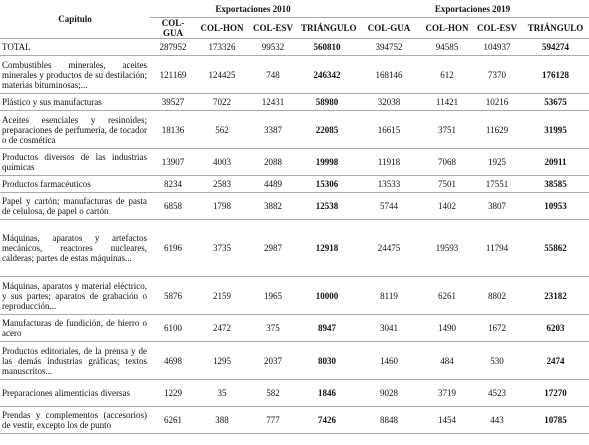 This screenshot has width=589, height=445. Describe the element at coordinates (173, 360) in the screenshot. I see `value-cell: 4698` at that location.